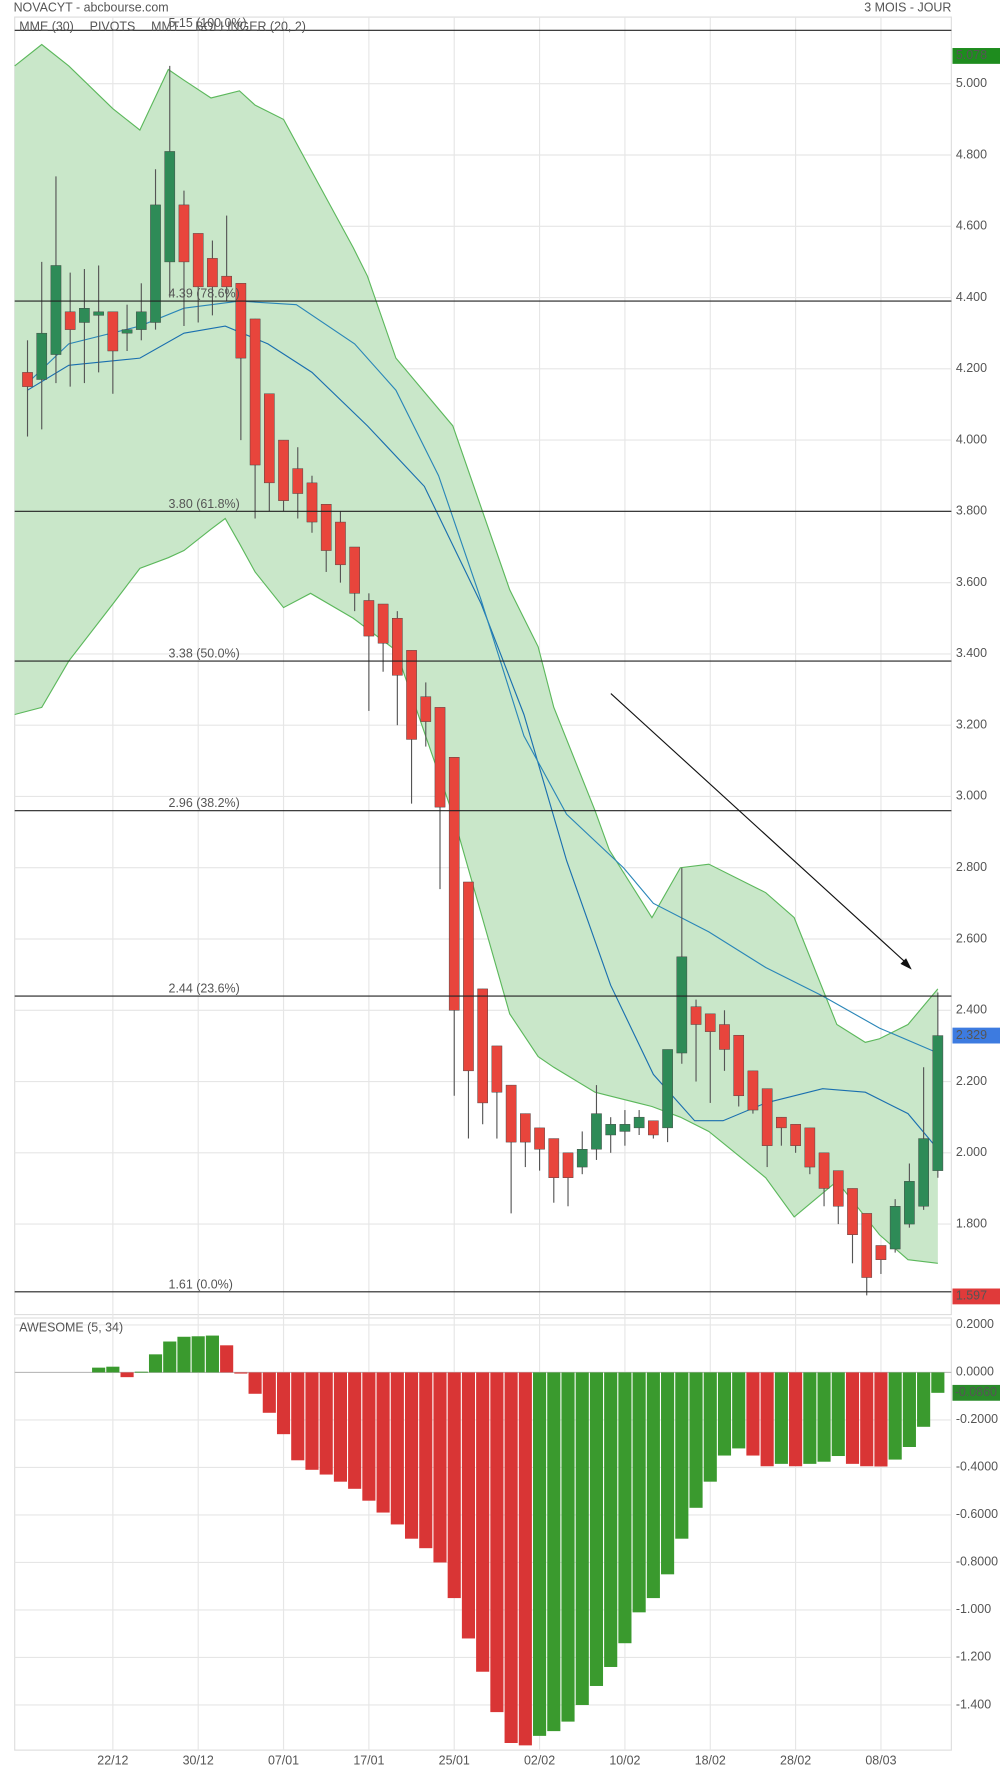 The height and width of the screenshot is (1774, 1000). Describe the element at coordinates (973, 1657) in the screenshot. I see `y-tick-label: -1.200` at that location.